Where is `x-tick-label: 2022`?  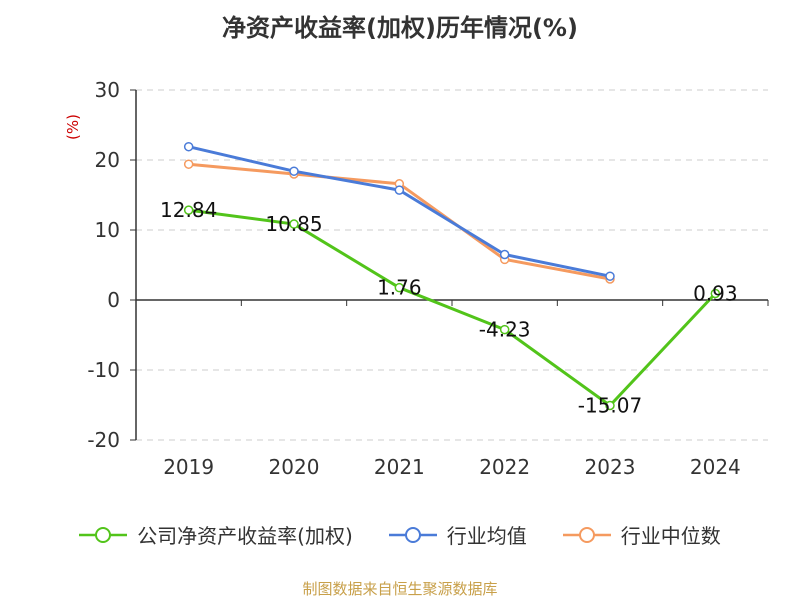
x-tick-label: 2022 is located at coordinates (504, 467).